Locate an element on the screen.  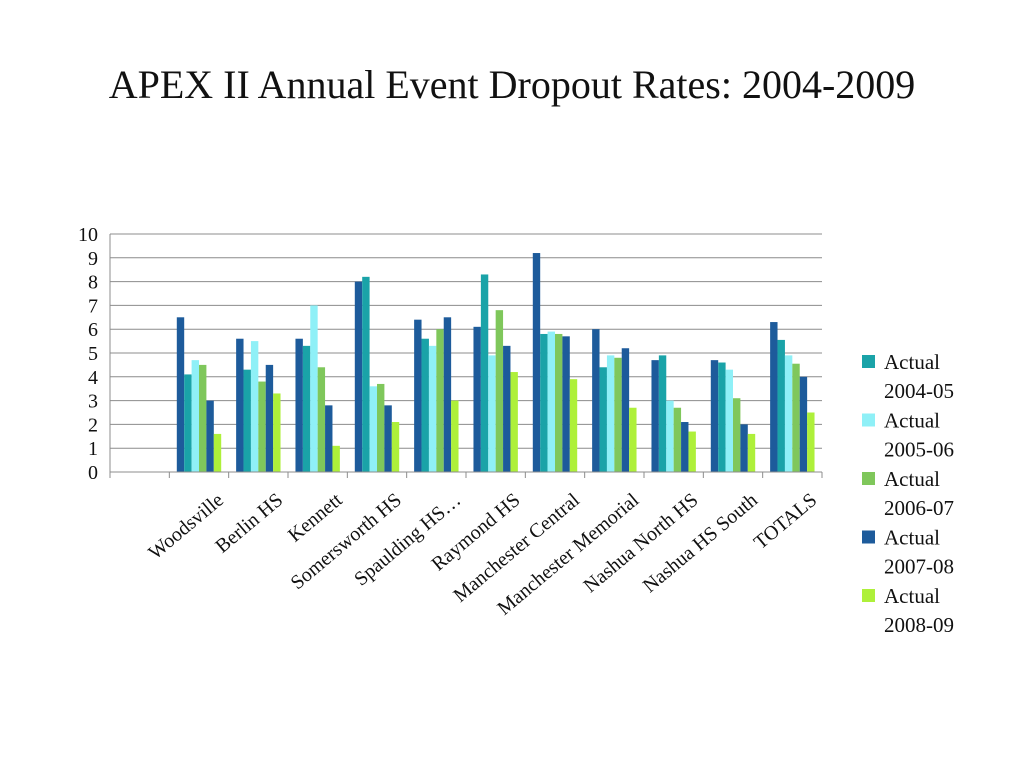
y-tick-label: 7 is located at coordinates (93, 306).